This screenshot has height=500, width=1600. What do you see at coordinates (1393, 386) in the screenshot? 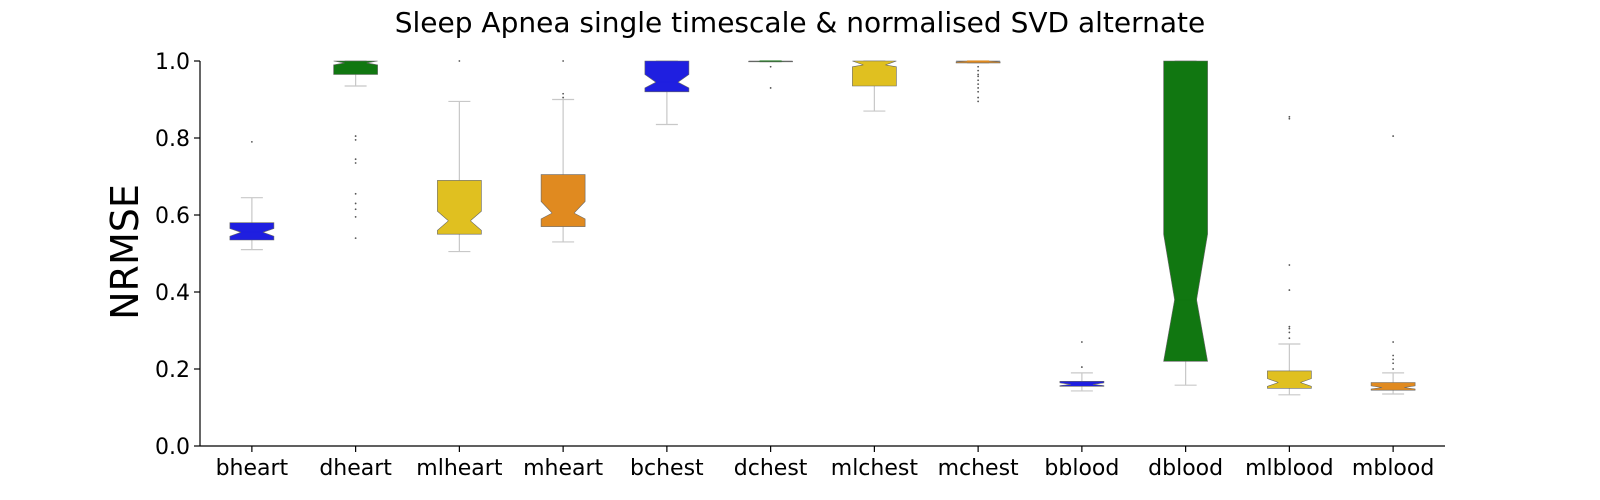
I see `box-mblood` at bounding box center [1393, 386].